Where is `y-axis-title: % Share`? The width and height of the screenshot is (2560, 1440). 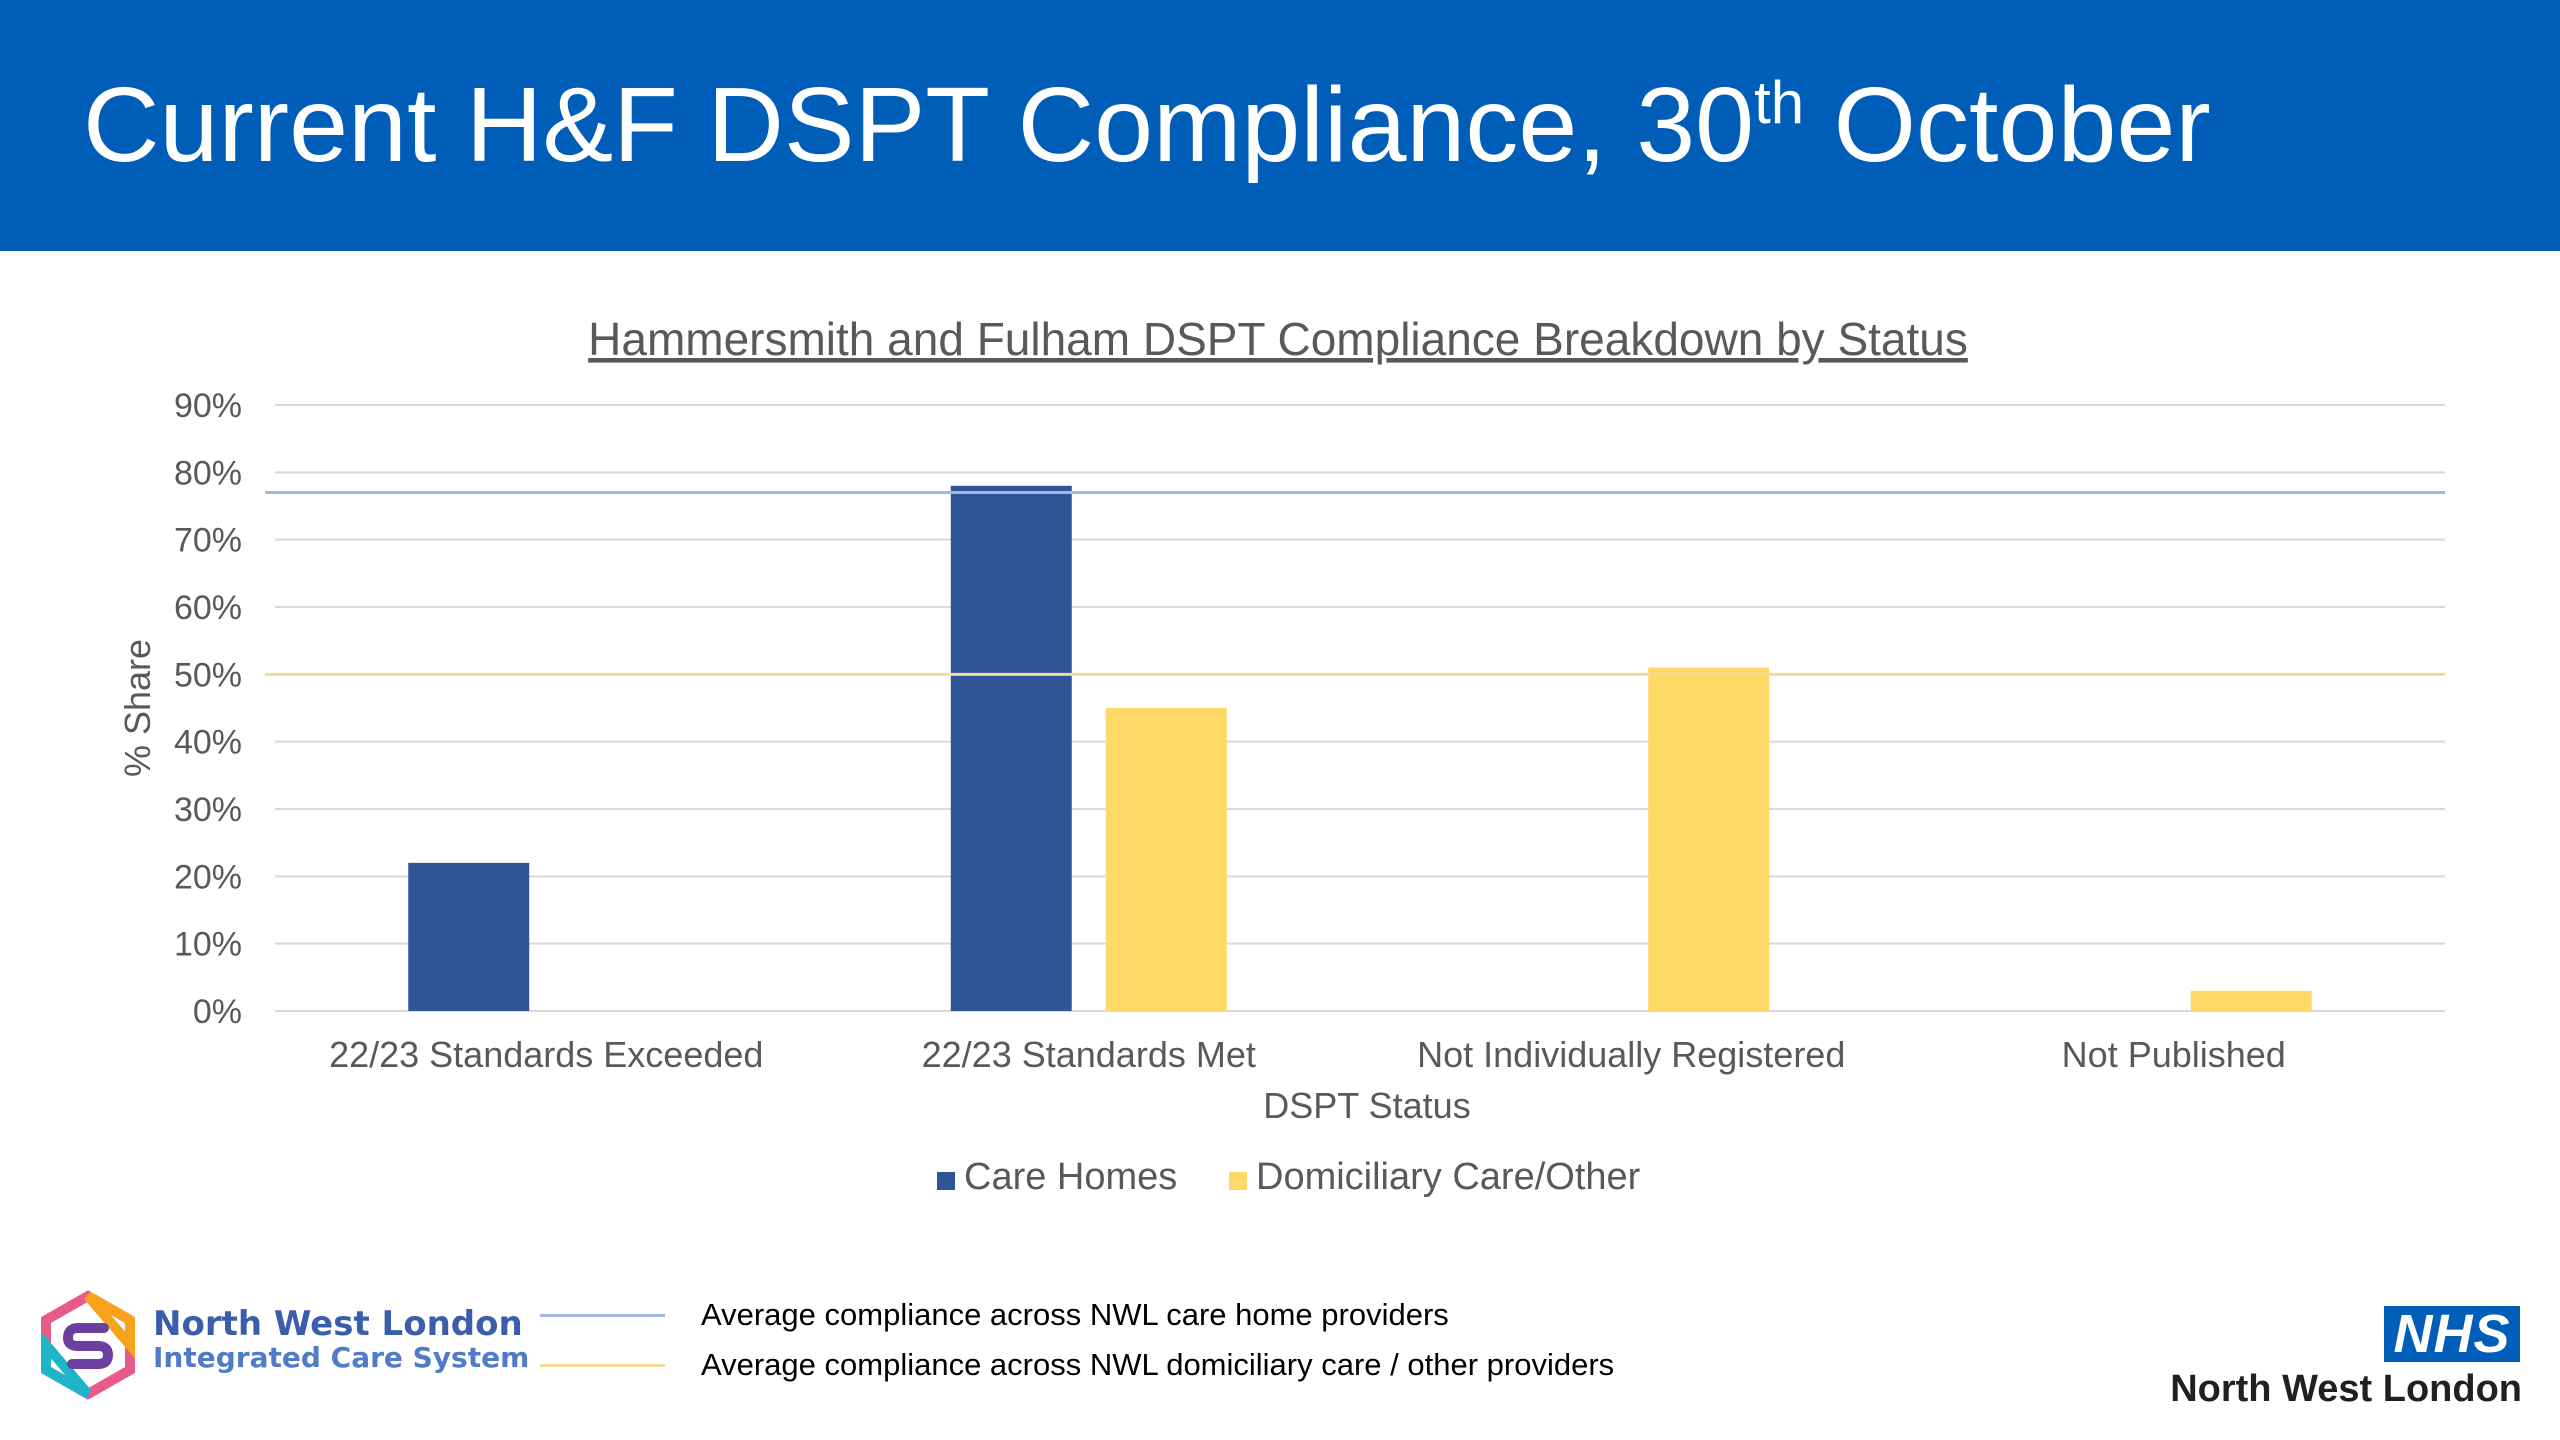
y-axis-title: % Share is located at coordinates (137, 708).